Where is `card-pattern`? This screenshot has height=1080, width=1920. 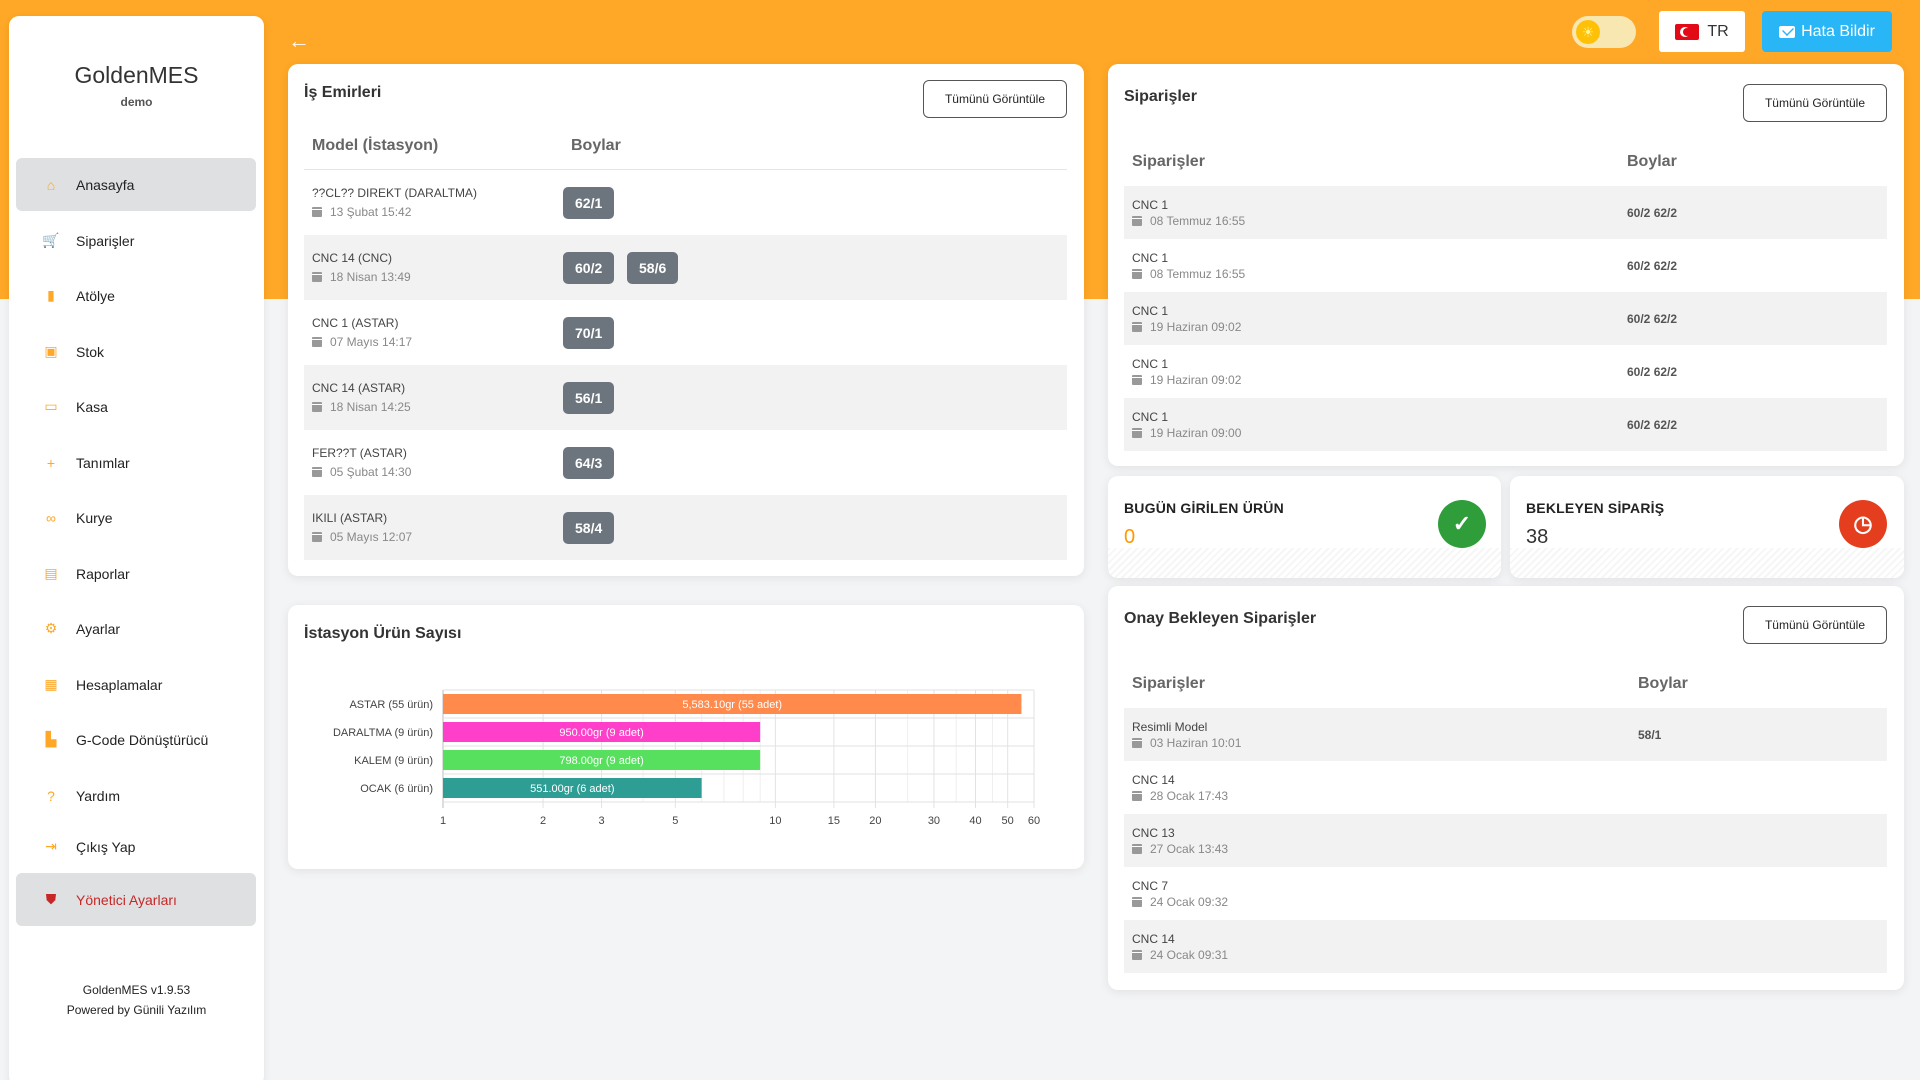 card-pattern is located at coordinates (1707, 563).